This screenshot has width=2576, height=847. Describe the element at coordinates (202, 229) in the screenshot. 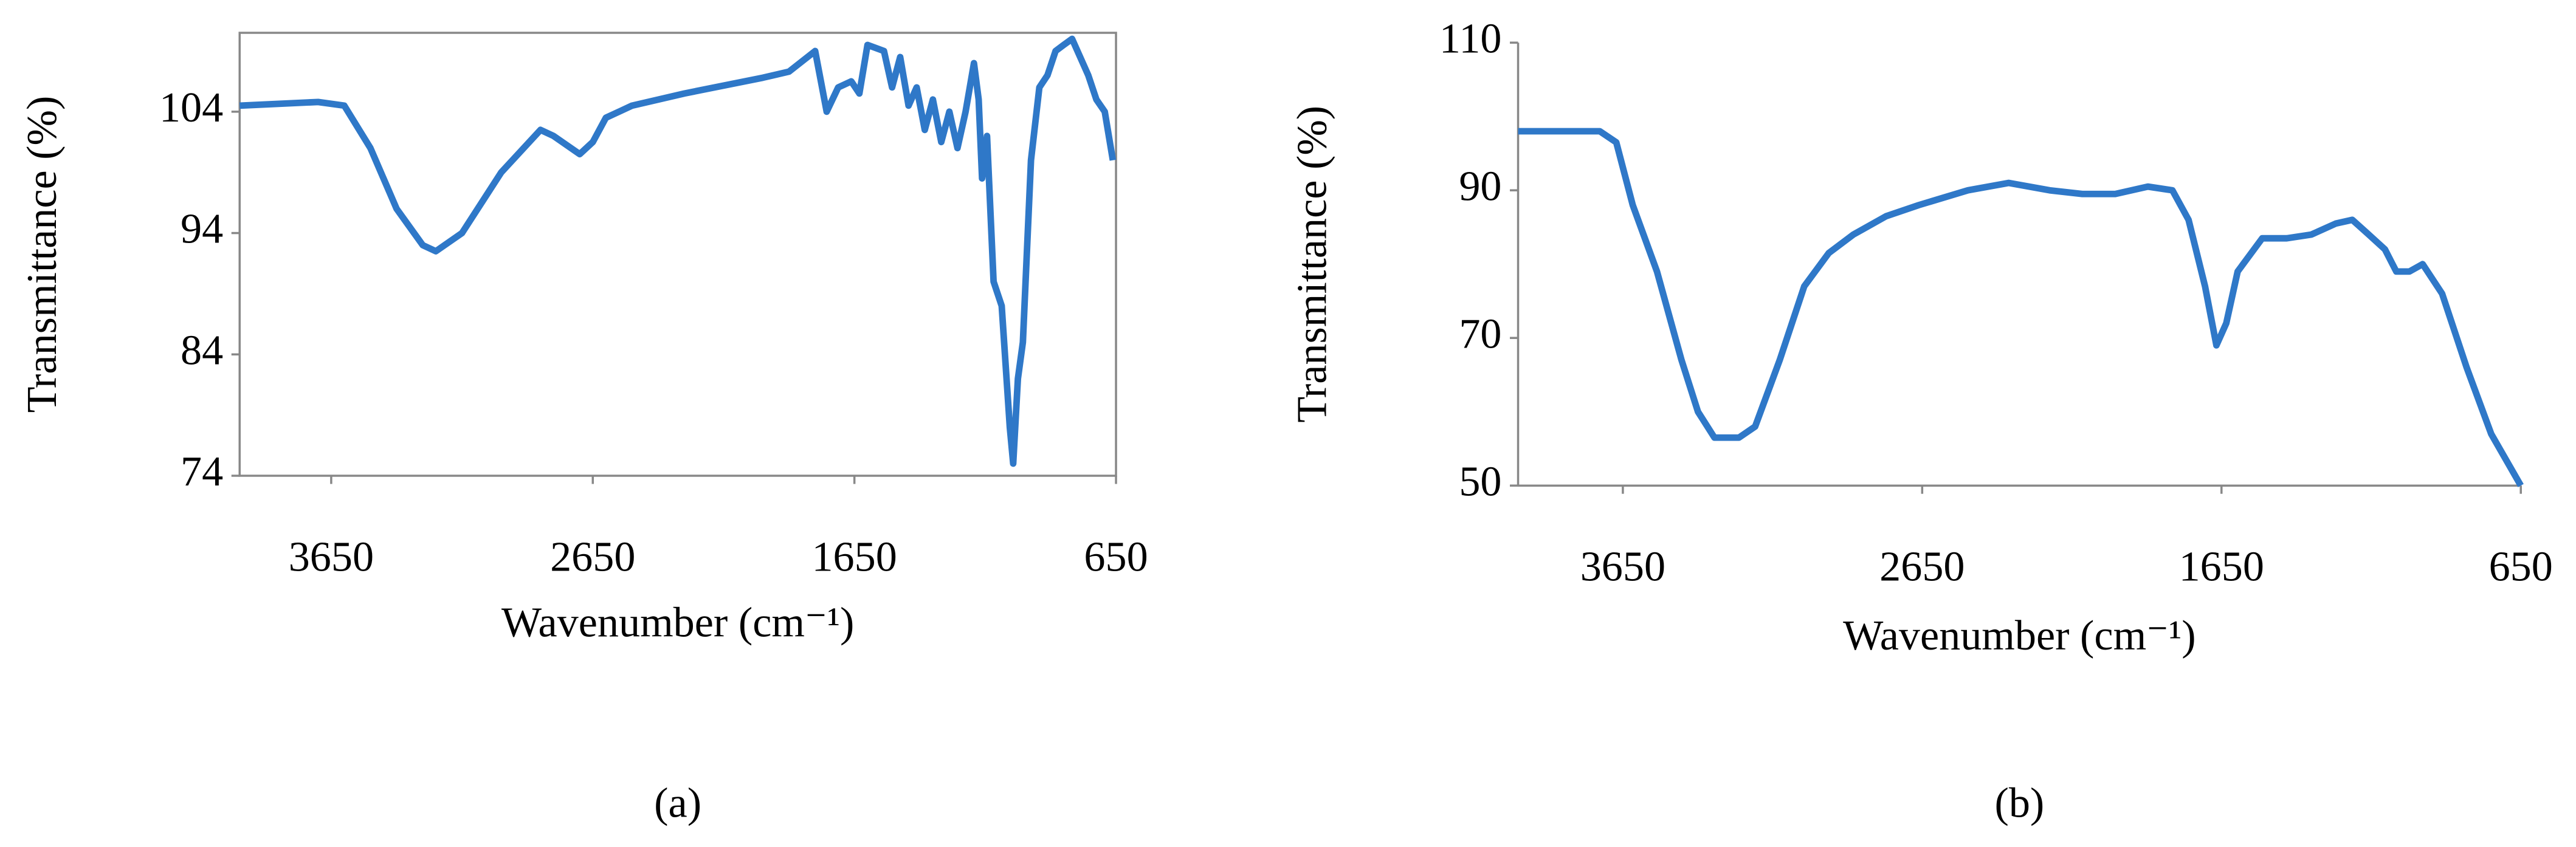

I see `y-tick-label: 94` at that location.